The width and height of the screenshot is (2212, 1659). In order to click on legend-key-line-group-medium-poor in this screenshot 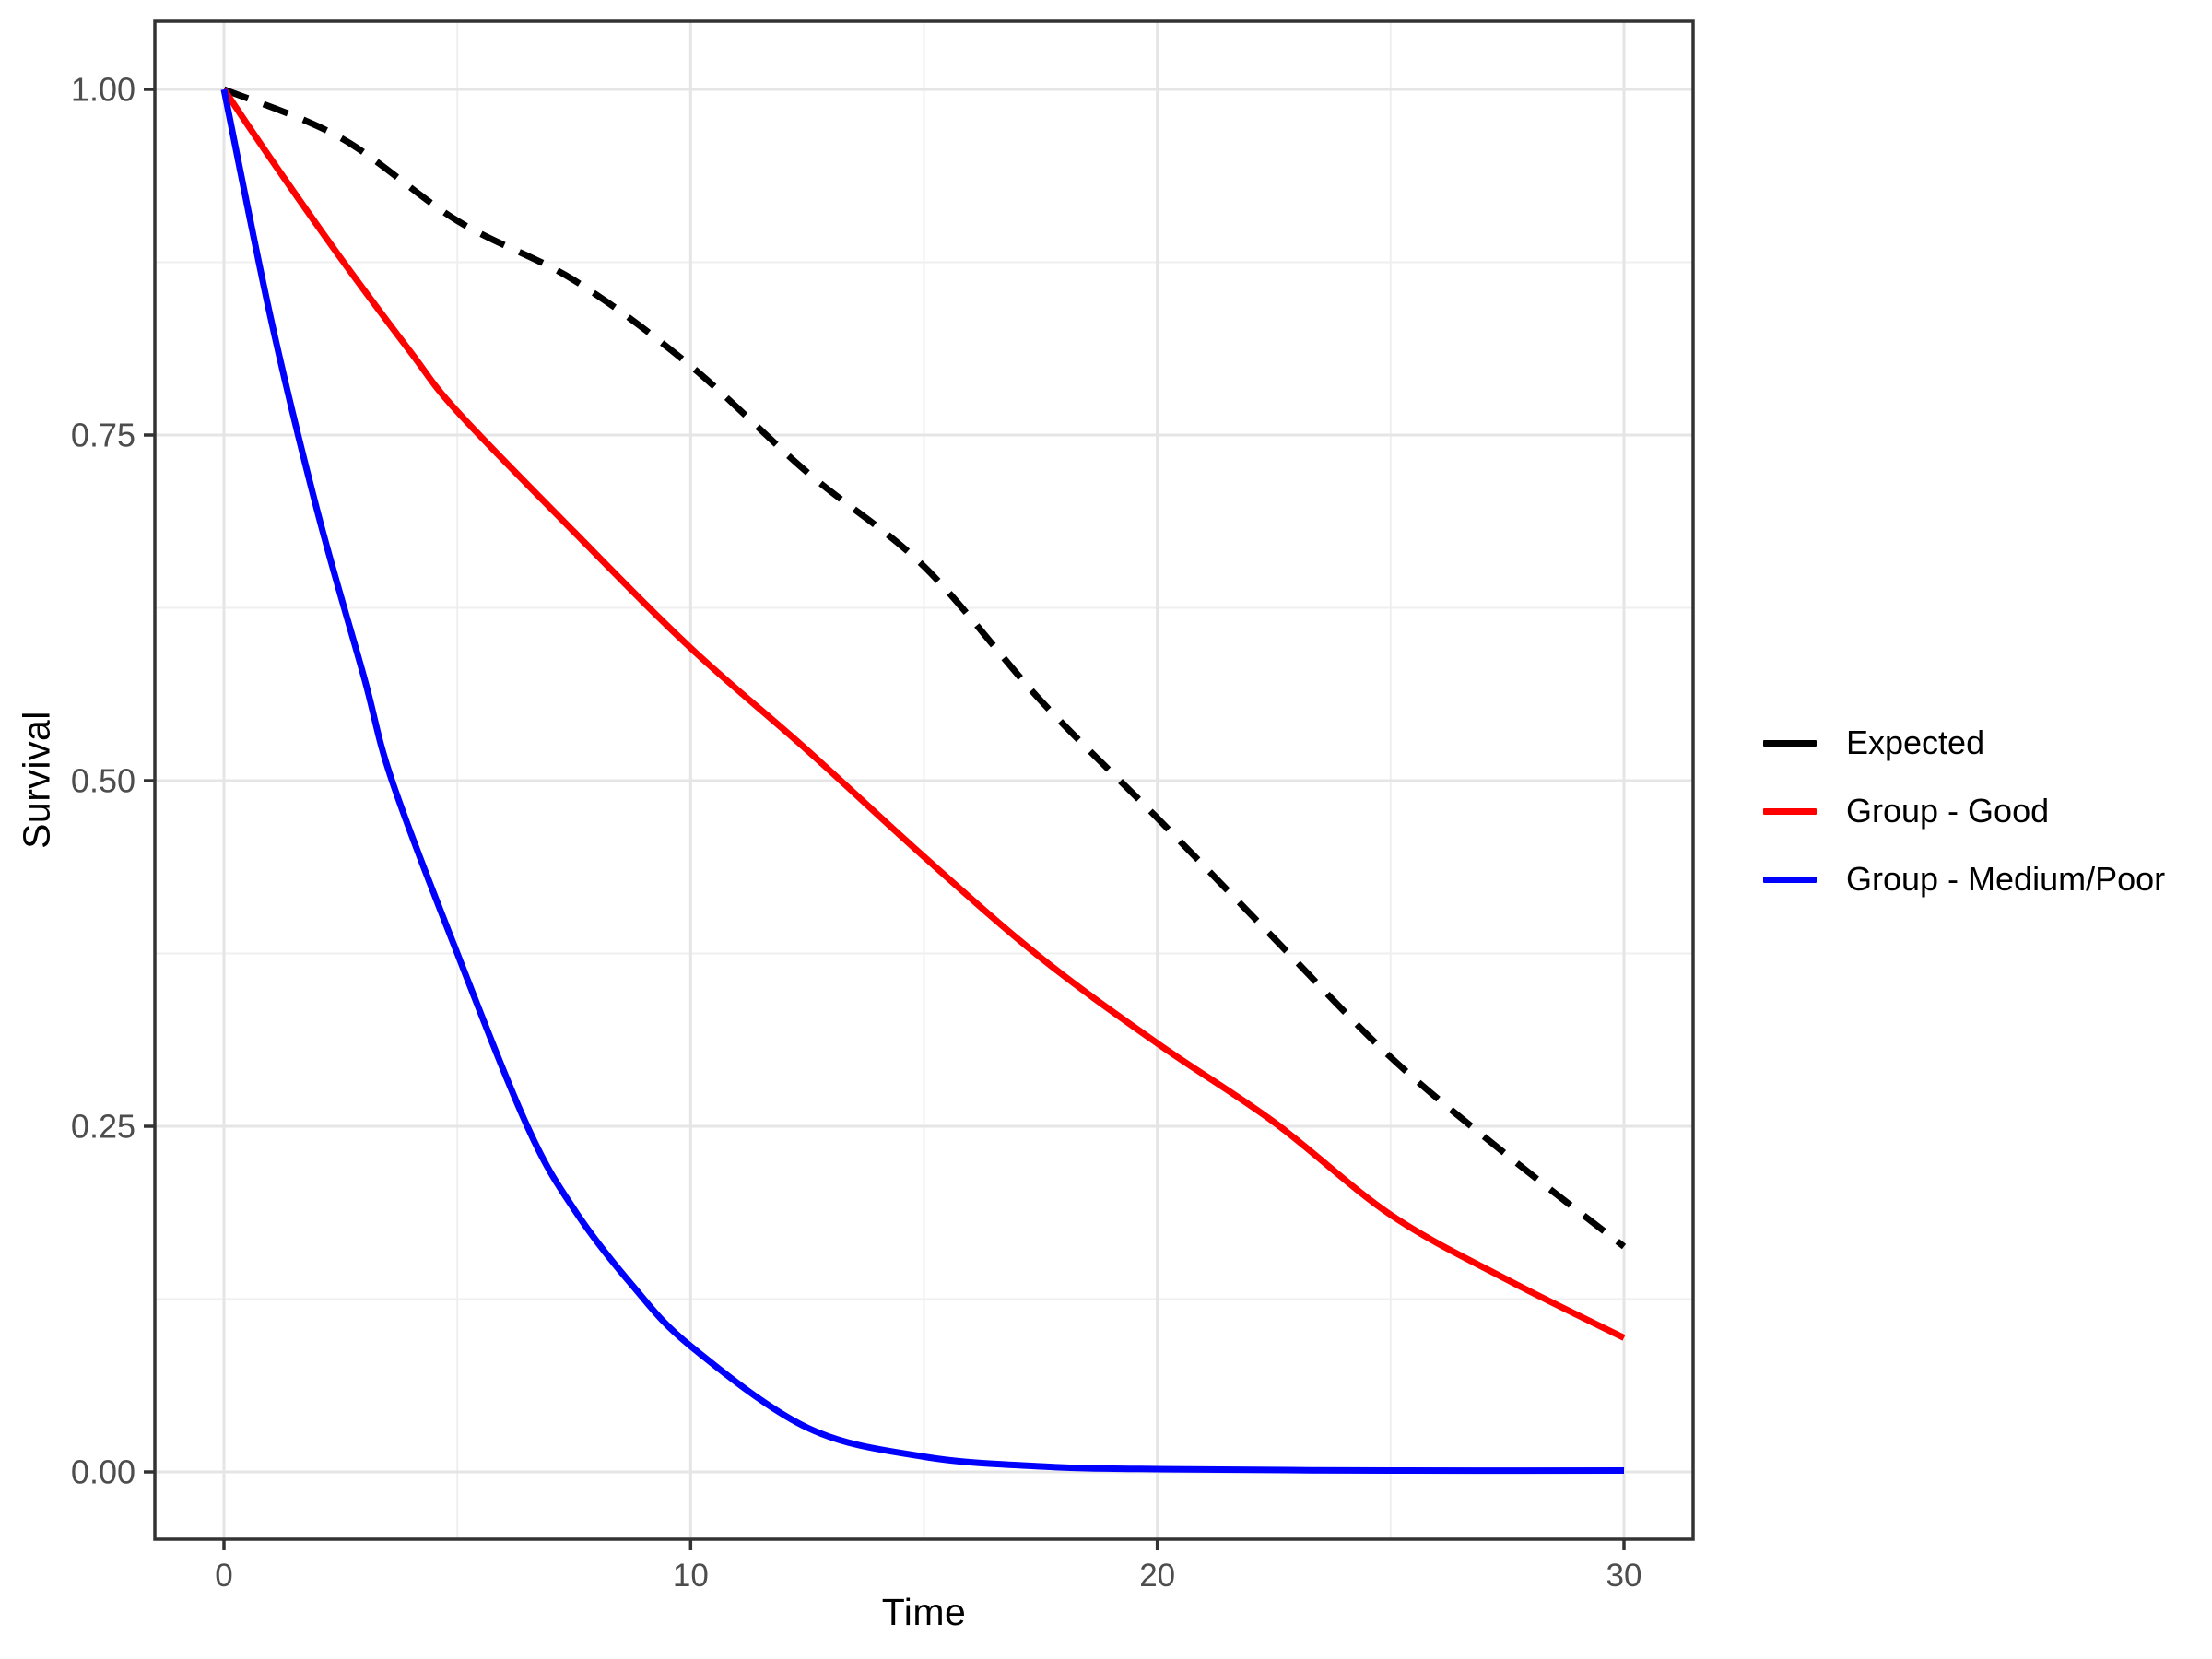, I will do `click(1790, 879)`.